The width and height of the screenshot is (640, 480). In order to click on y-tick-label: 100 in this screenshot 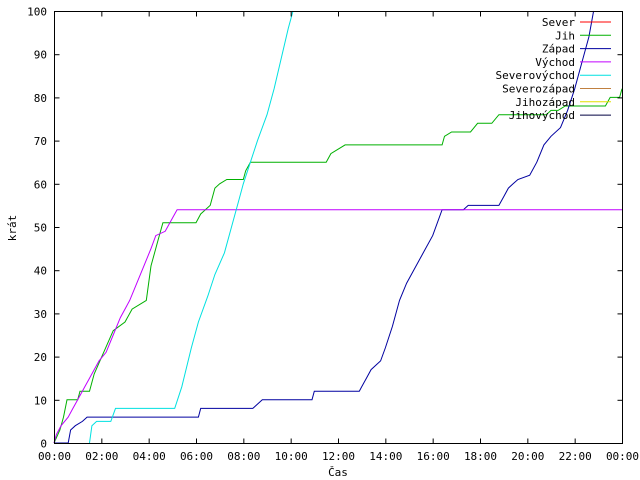, I will do `click(37, 12)`.